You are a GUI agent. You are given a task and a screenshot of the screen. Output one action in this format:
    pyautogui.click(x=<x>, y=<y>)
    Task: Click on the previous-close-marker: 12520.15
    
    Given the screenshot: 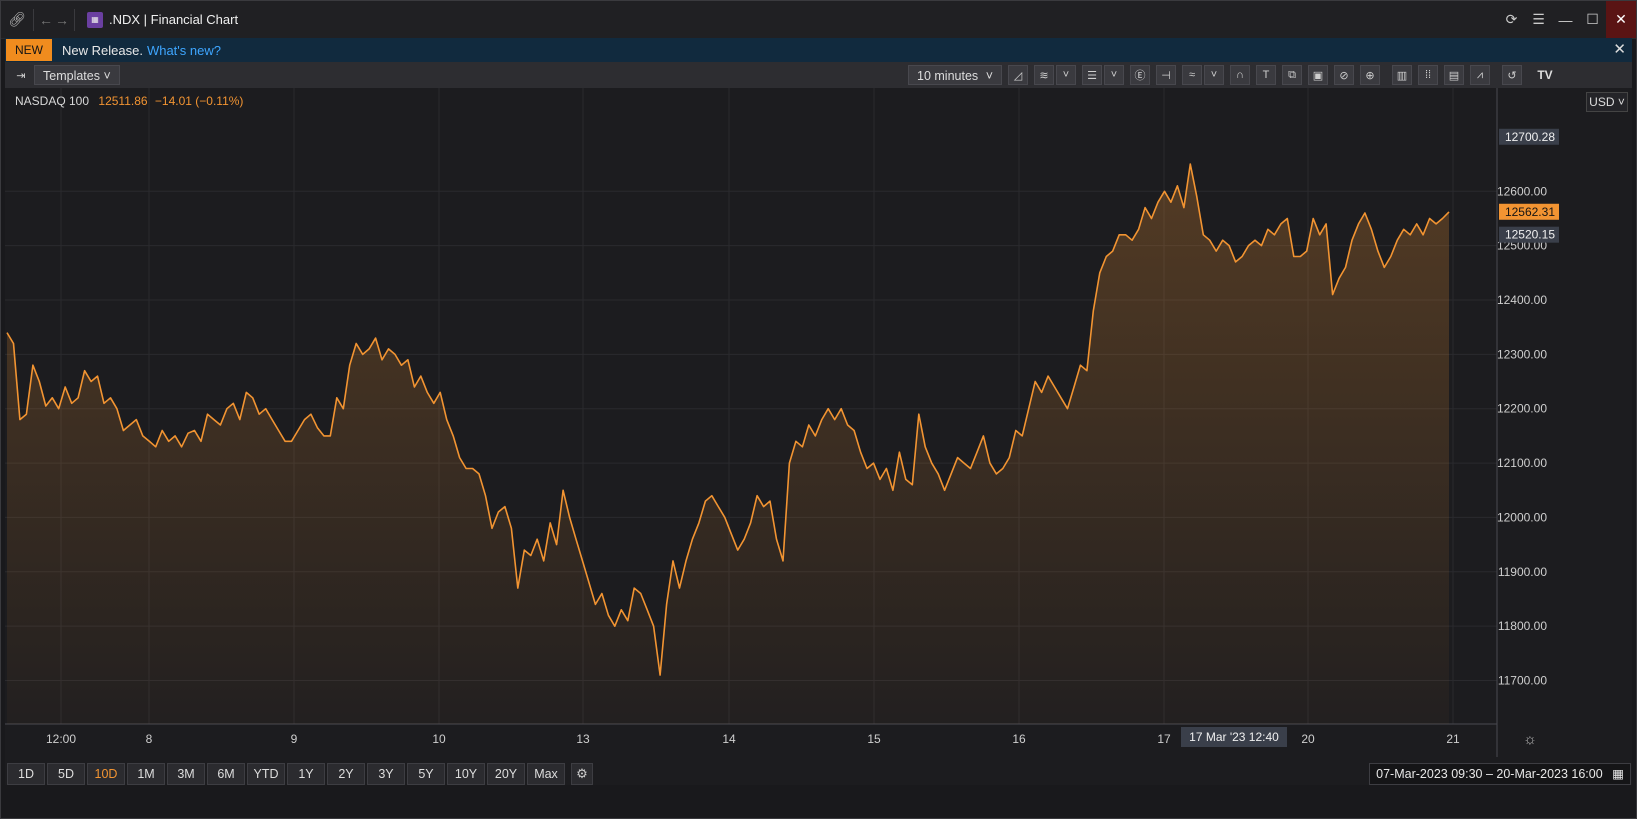 What is the action you would take?
    pyautogui.click(x=1530, y=235)
    